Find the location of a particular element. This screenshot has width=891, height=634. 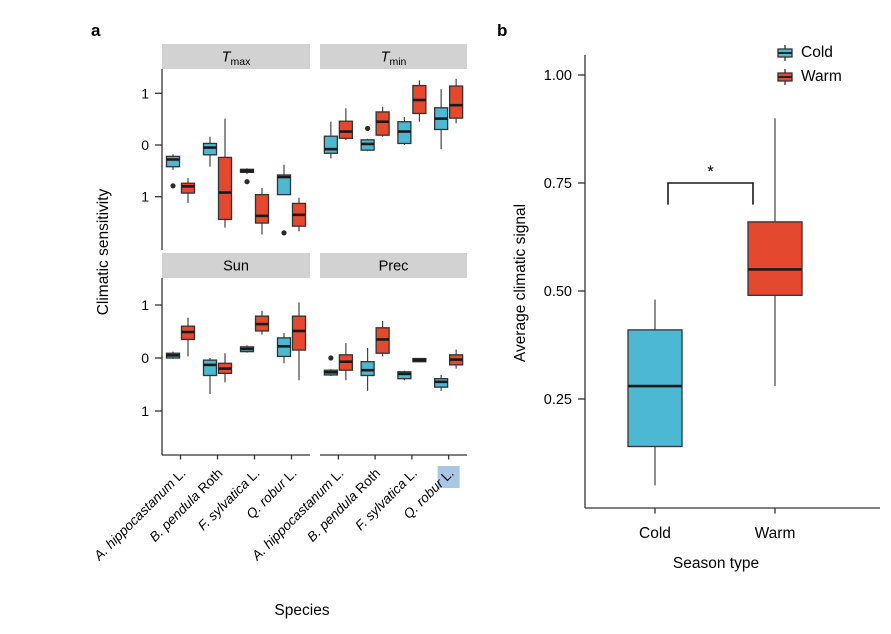

facet-strip-title: Sun is located at coordinates (236, 267).